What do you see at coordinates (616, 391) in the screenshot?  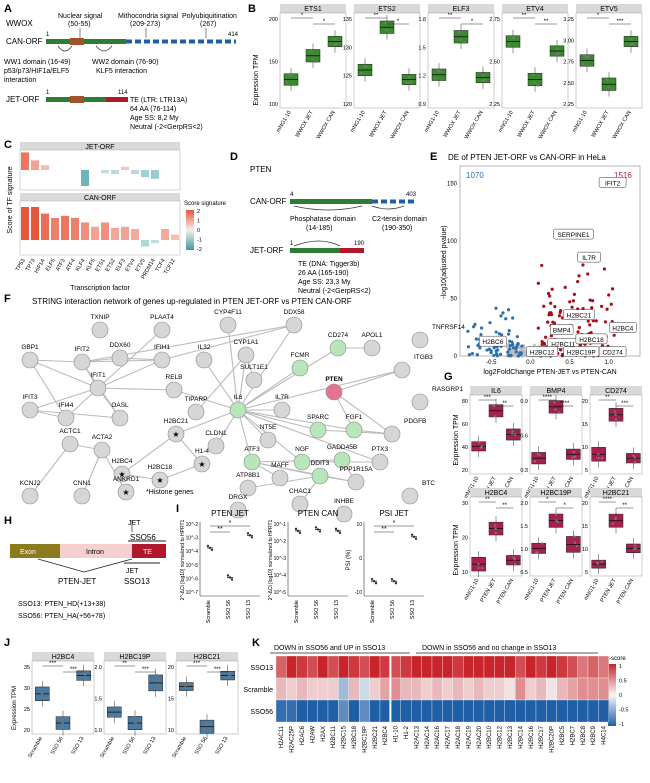 I see `facet-title: CD274` at bounding box center [616, 391].